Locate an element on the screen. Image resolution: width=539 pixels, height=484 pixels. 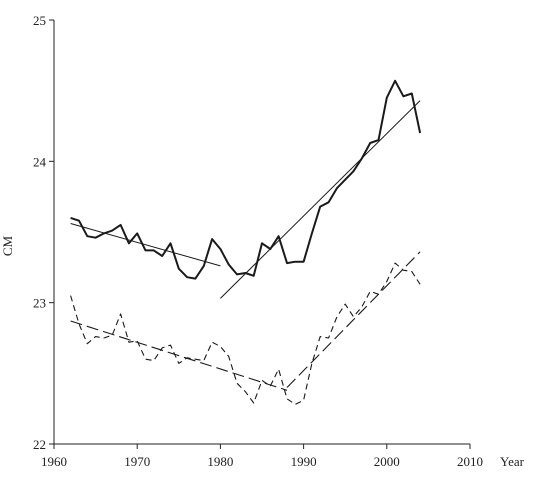
x-tick-label: 2000 is located at coordinates (387, 461).